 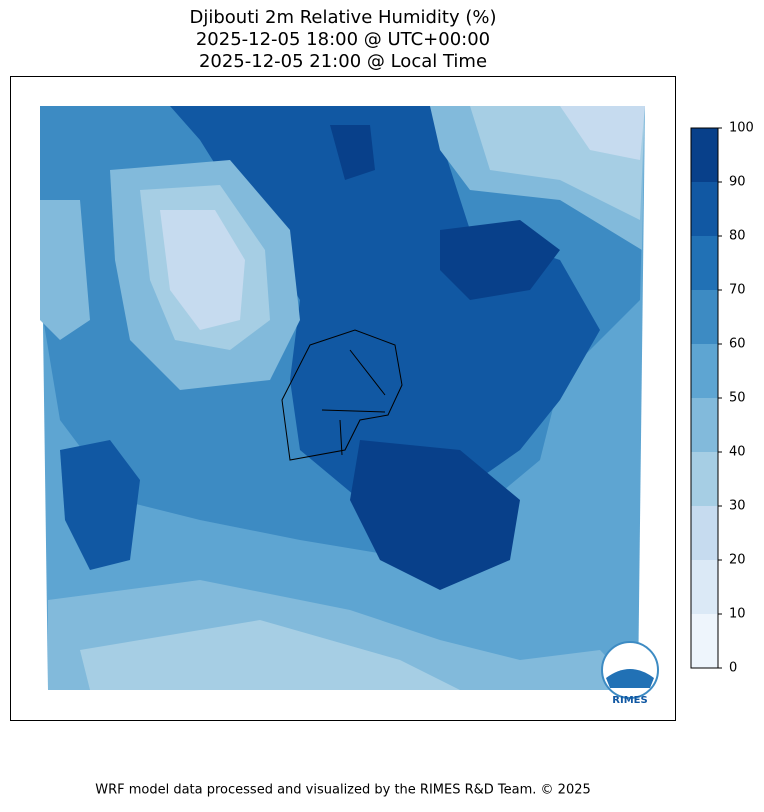 I want to click on logo: RIMES, so click(x=630, y=673).